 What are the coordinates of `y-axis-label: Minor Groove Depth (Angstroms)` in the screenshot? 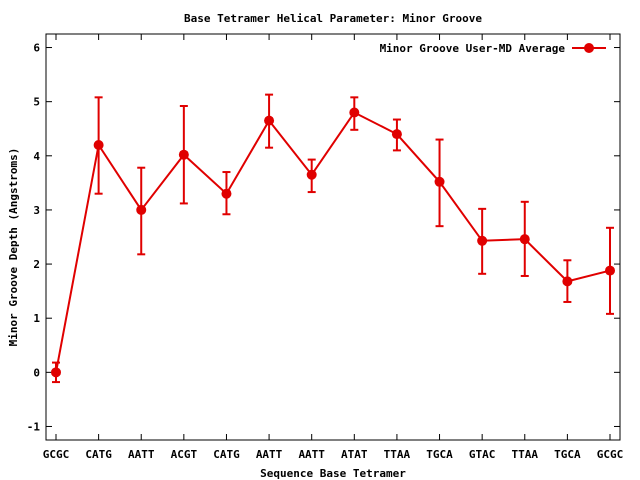 It's located at (13, 247).